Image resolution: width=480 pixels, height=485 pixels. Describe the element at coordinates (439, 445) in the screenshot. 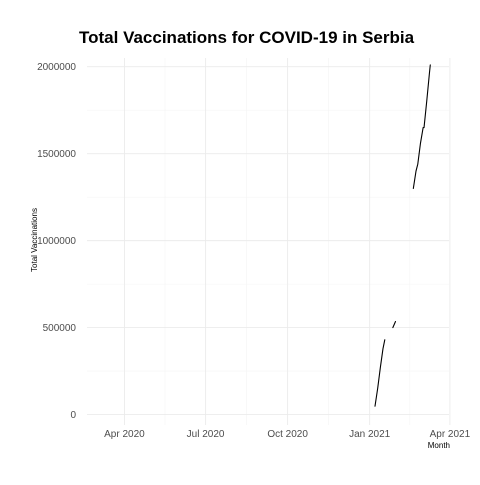

I see `x-axis-title: Month` at that location.